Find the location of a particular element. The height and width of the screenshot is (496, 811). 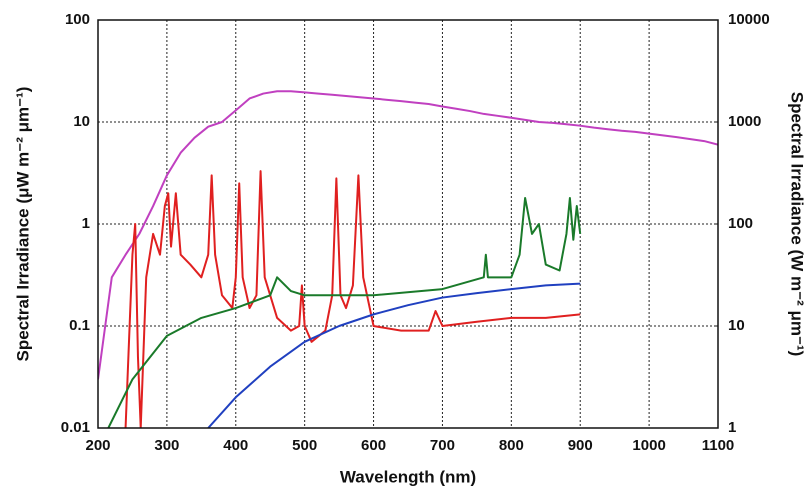

x-tick-label: 600 is located at coordinates (373, 445).